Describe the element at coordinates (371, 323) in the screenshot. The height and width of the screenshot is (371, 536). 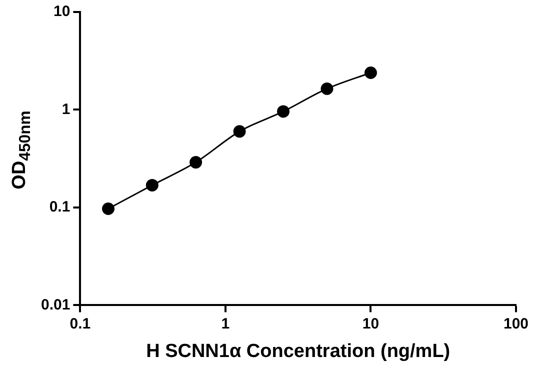
I see `x-tick-label: 10` at that location.